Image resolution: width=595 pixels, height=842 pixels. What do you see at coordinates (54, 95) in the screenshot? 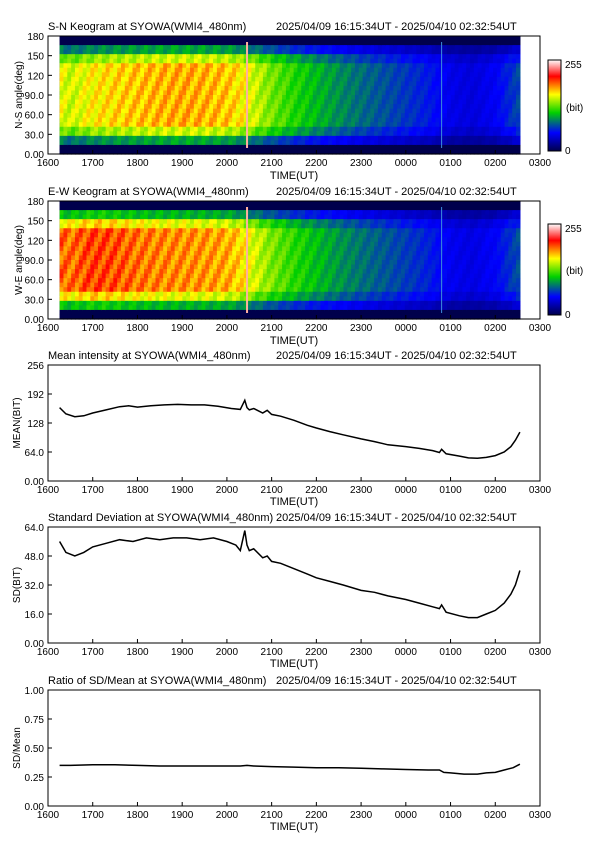
I see `sn-keogram-nodata` at bounding box center [54, 95].